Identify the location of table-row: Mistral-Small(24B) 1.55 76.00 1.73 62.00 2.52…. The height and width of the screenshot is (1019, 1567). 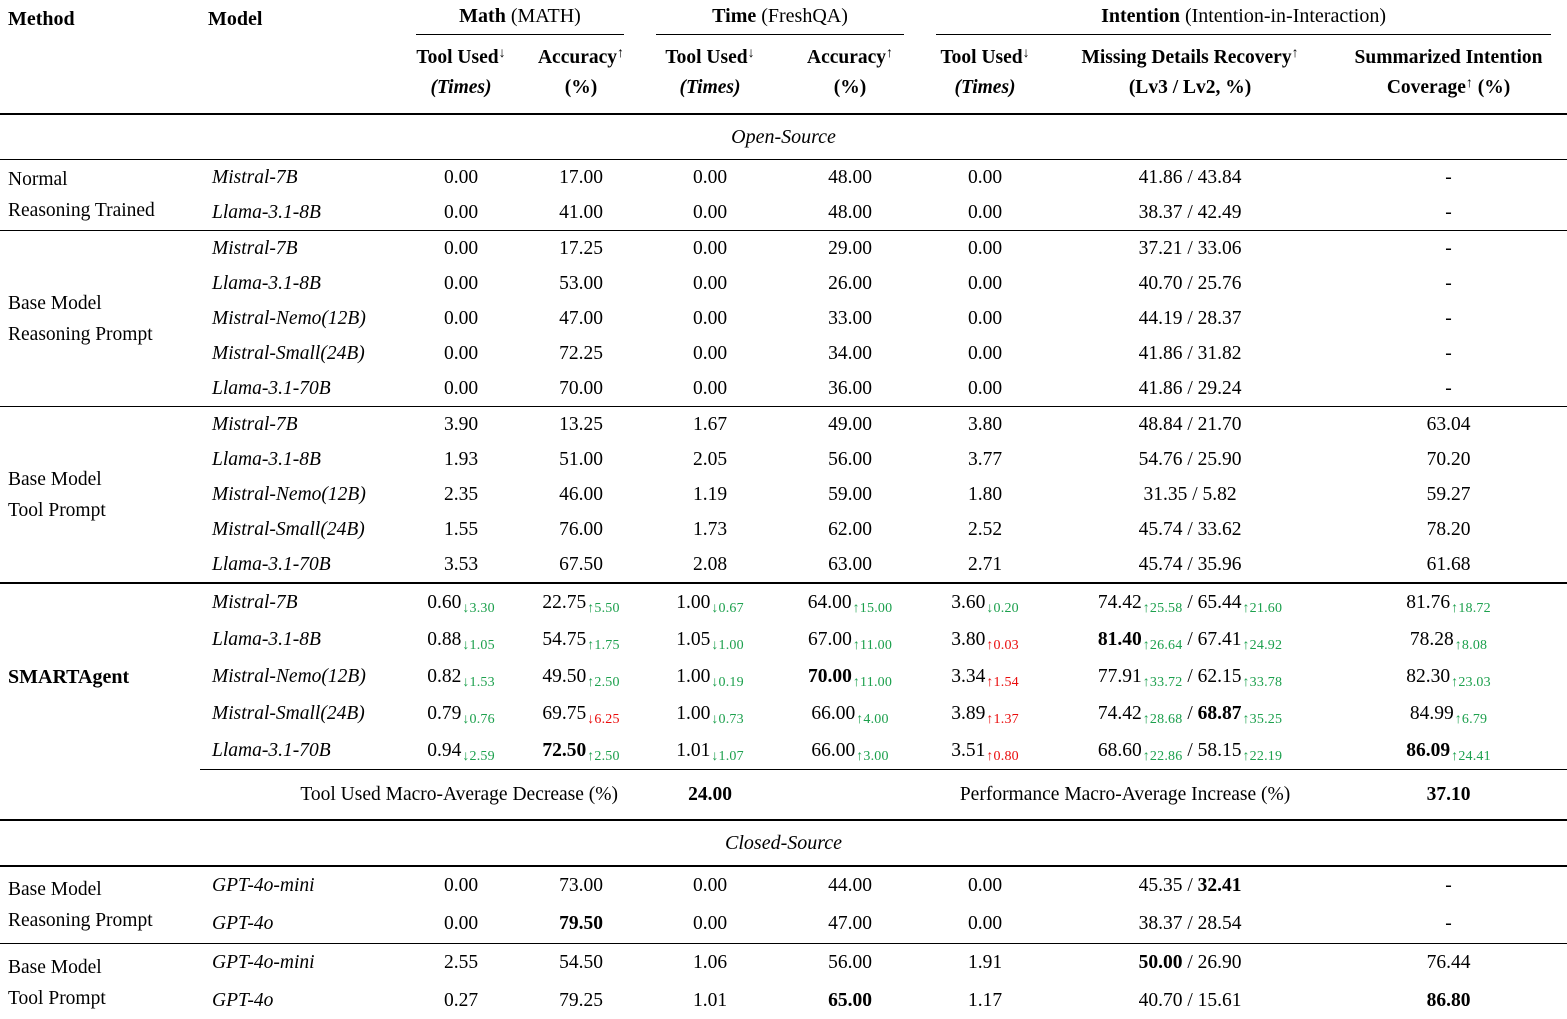
(783, 529).